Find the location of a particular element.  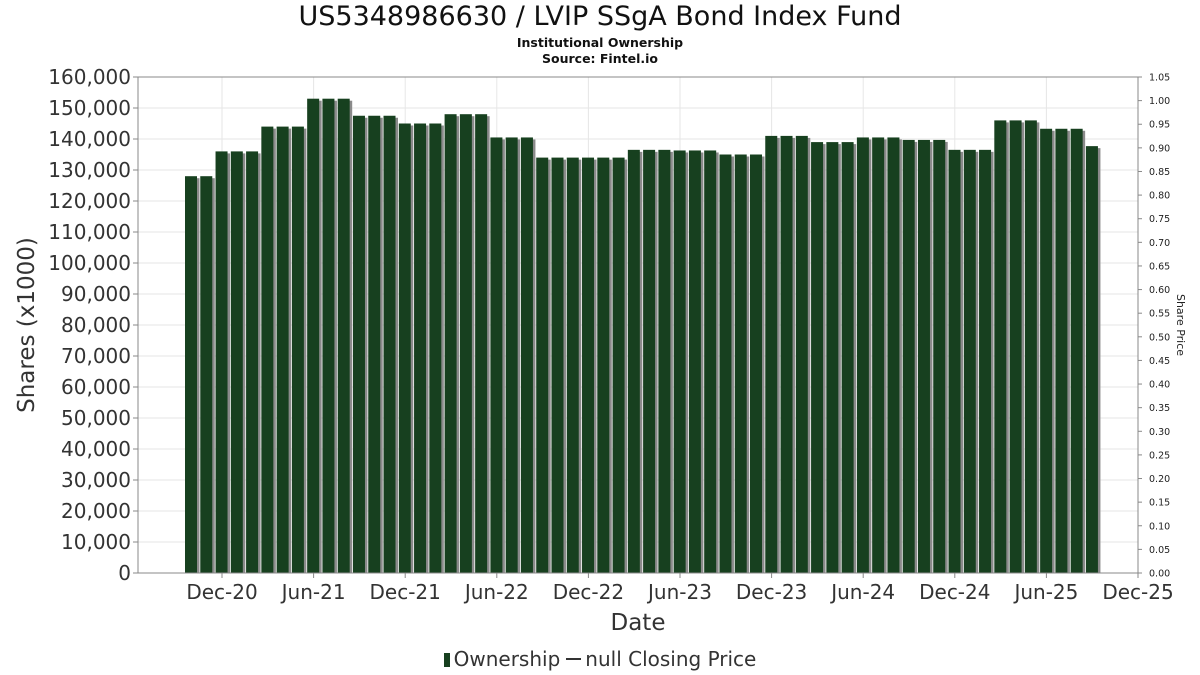

x-tick-label: Jun-22 is located at coordinates (496, 592).